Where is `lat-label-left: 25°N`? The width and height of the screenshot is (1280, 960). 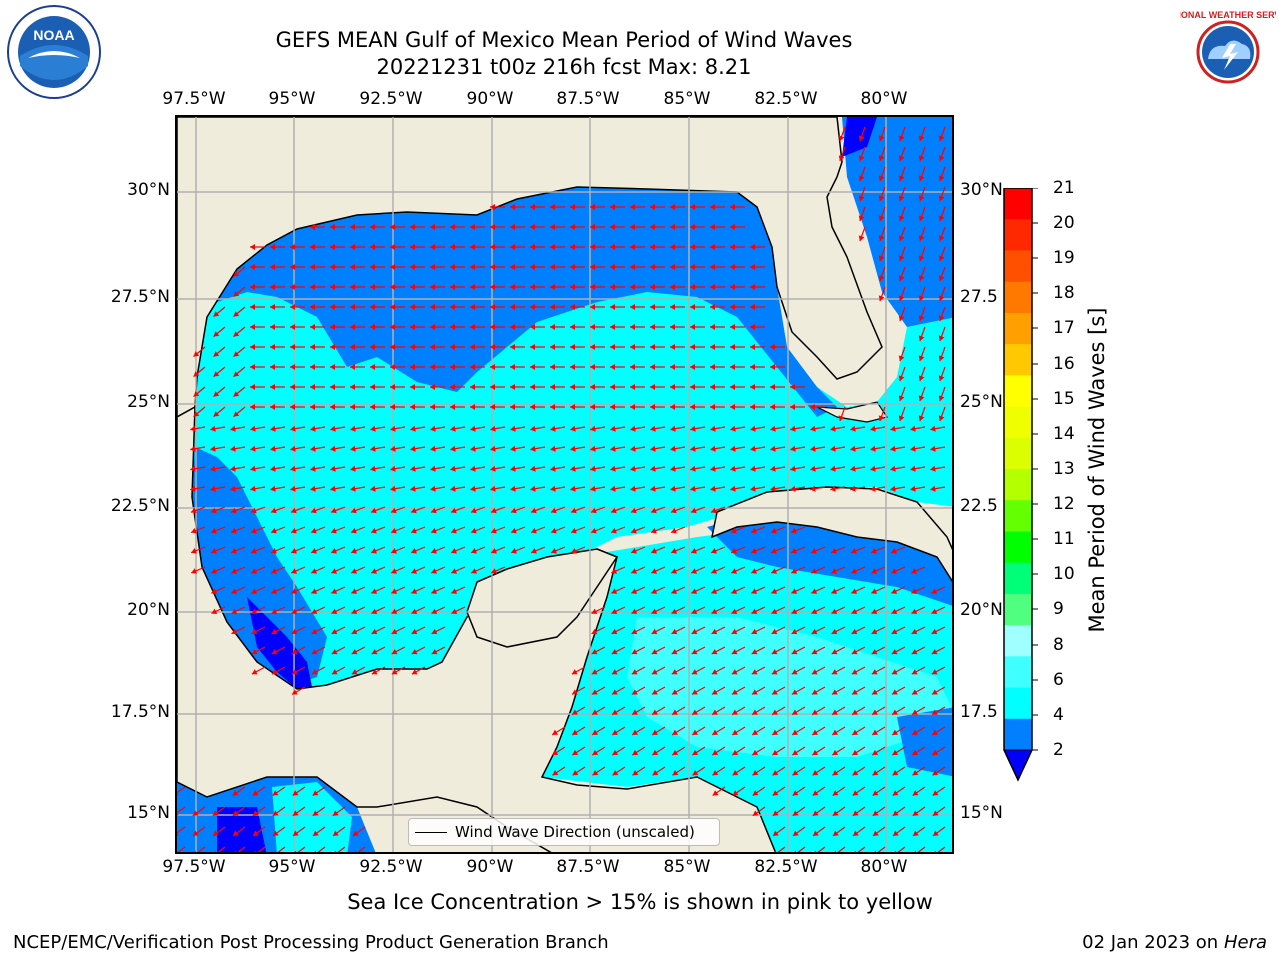 lat-label-left: 25°N is located at coordinates (148, 402).